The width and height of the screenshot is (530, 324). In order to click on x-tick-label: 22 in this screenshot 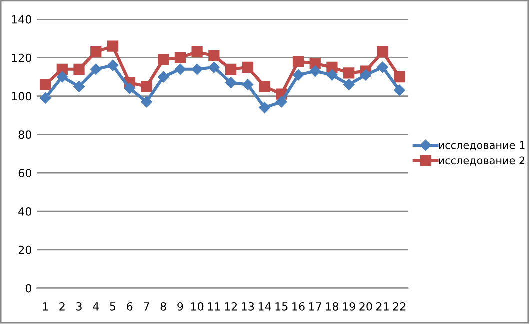, I will do `click(399, 306)`.